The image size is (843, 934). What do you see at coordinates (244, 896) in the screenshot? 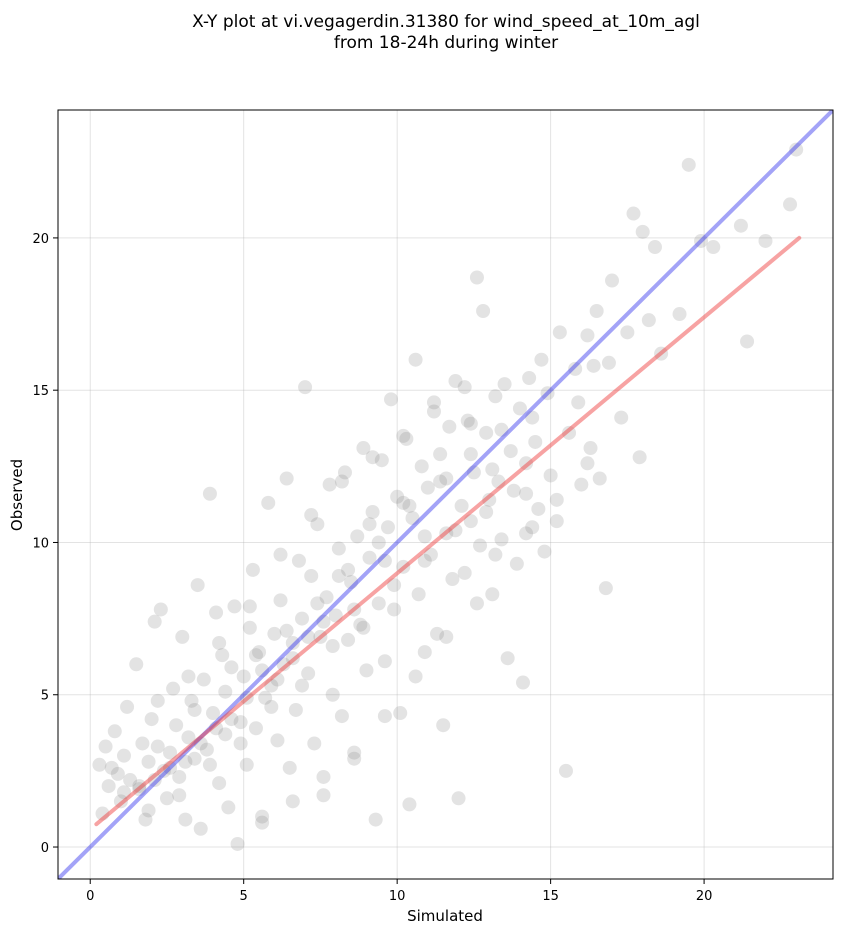
I see `x-tick-label: 5` at bounding box center [244, 896].